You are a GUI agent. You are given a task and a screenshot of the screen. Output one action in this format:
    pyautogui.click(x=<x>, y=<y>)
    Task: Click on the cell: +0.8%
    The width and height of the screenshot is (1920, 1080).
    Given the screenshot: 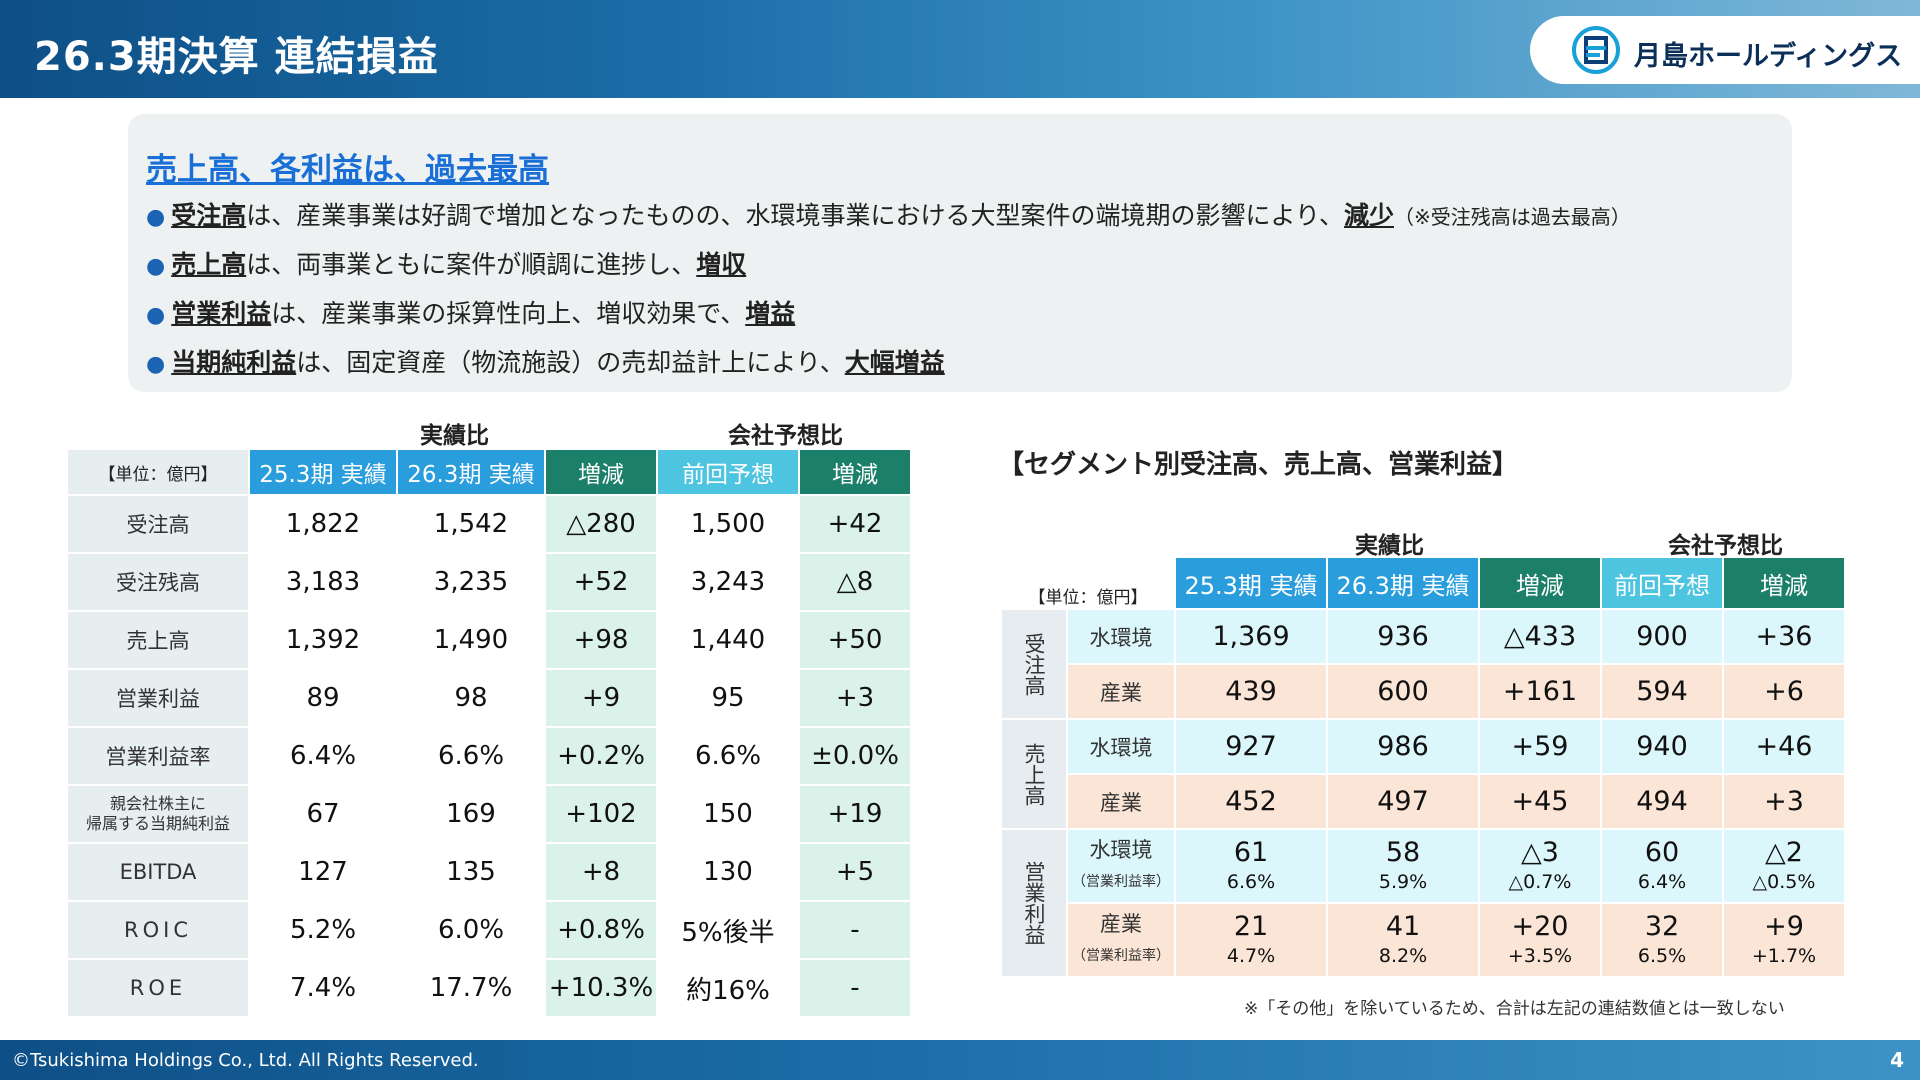 What is the action you would take?
    pyautogui.click(x=601, y=930)
    